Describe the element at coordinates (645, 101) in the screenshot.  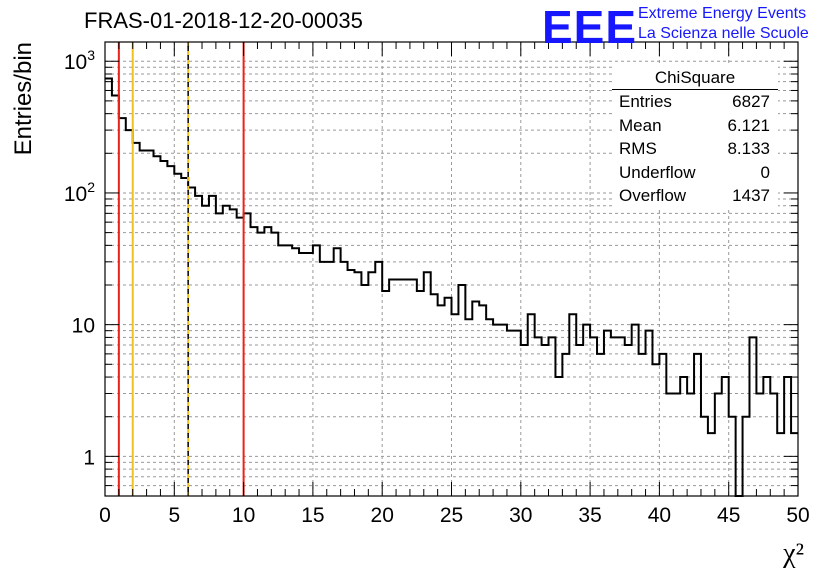
I see `stats-label: Entries` at that location.